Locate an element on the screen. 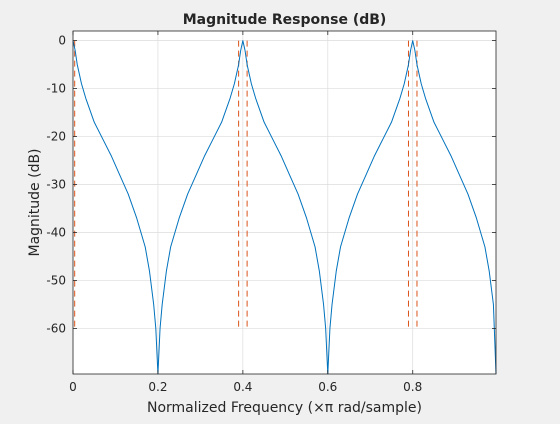 Image resolution: width=560 pixels, height=424 pixels. y-tick-label: -40 is located at coordinates (56, 232).